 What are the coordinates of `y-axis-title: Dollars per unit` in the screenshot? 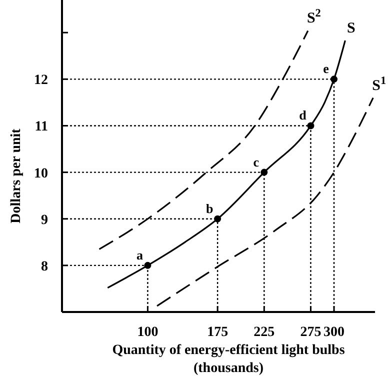 It's located at (16, 176).